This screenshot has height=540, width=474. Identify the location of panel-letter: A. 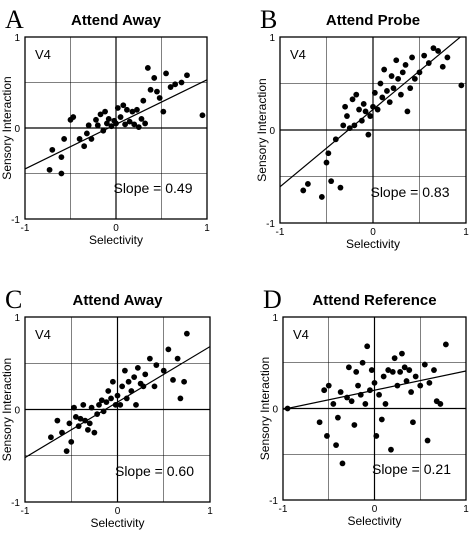
(14, 19).